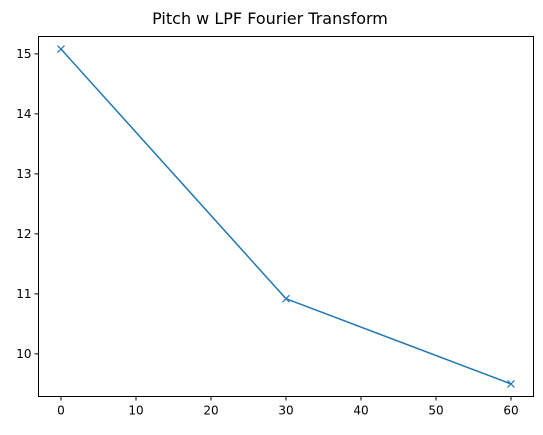 The width and height of the screenshot is (543, 435). I want to click on chart-title: Pitch w LPF Fourier Transform, so click(270, 18).